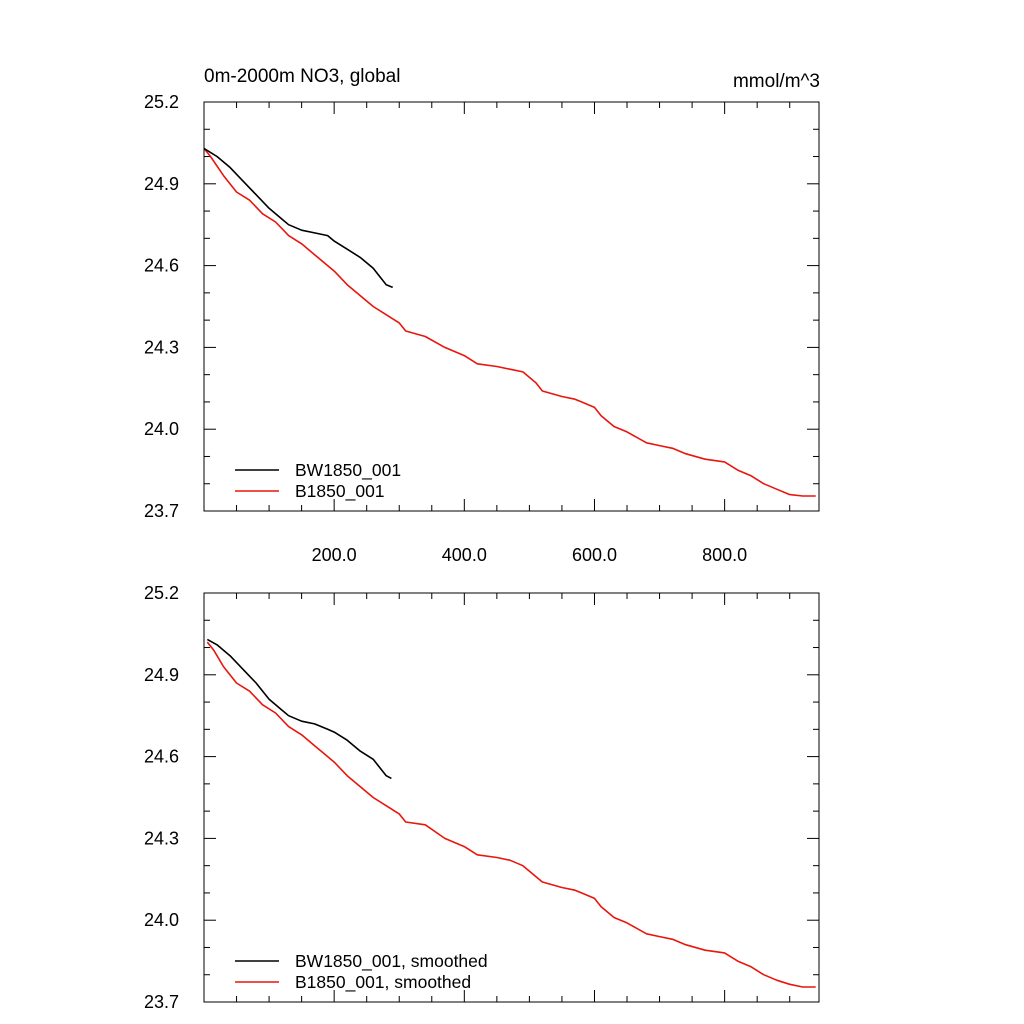 This screenshot has height=1024, width=1024. I want to click on legend: BW1850_001, smoothed B1850_001, smoothed, so click(361, 972).